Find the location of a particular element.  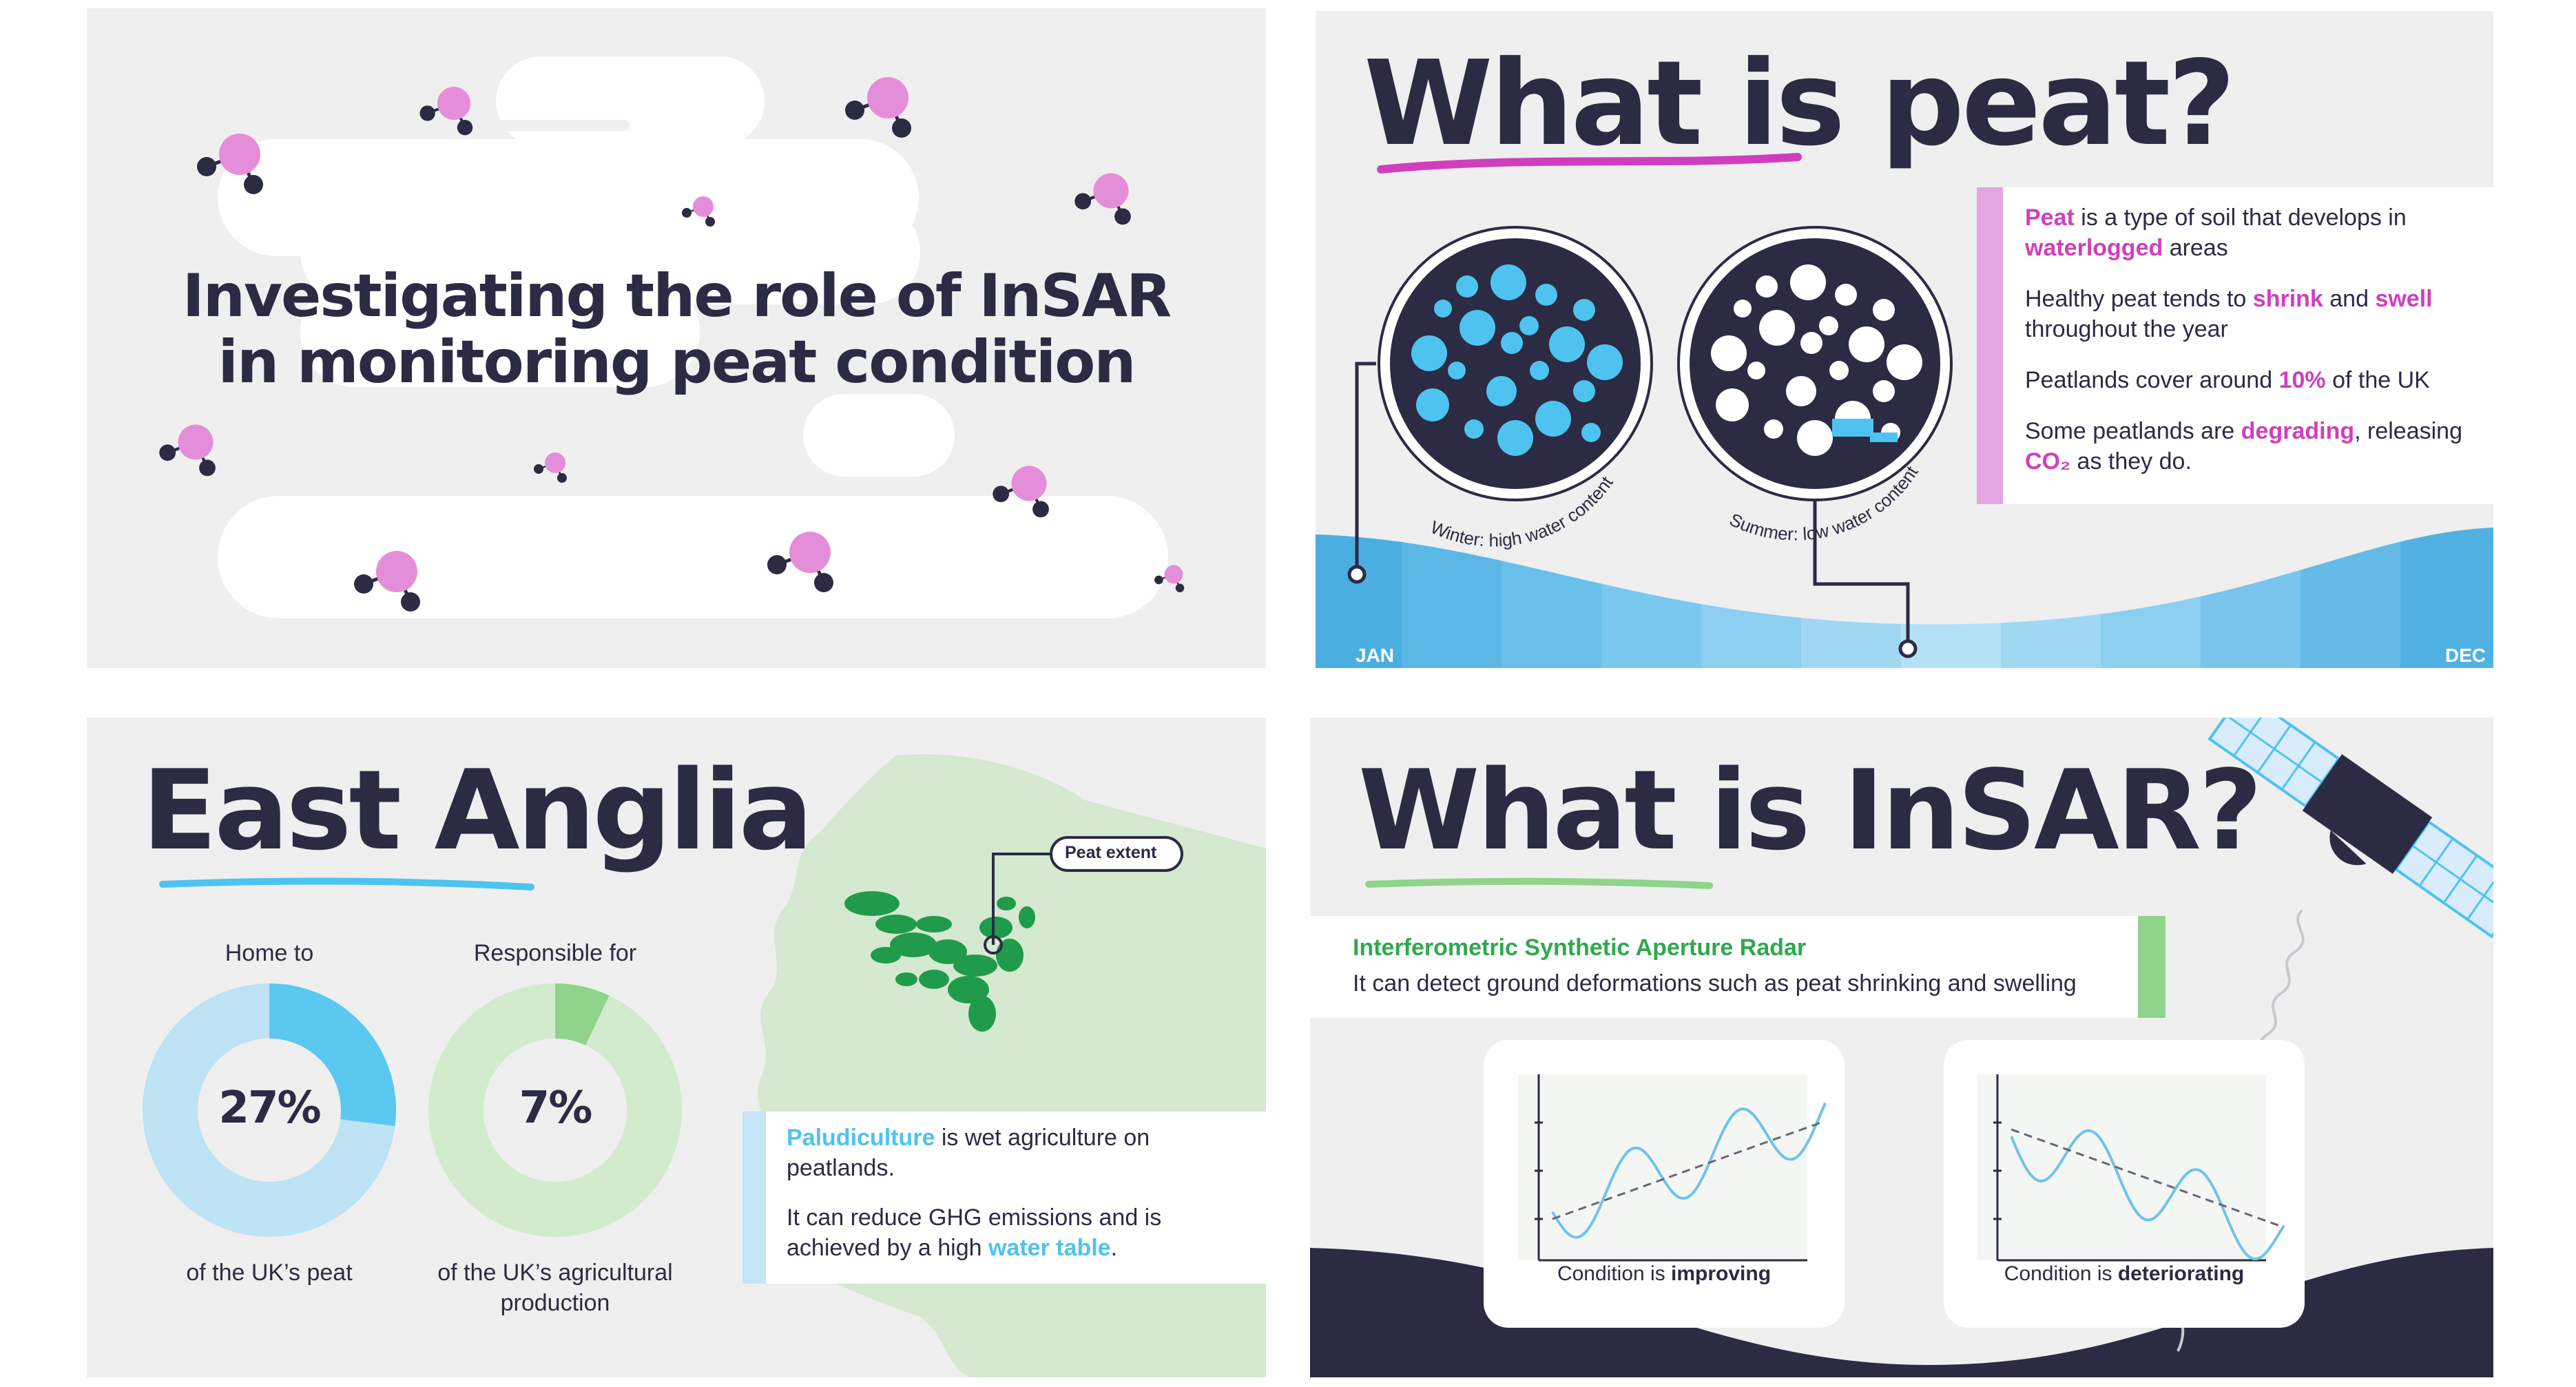

donut1-bottom-label: of the UK’s peat is located at coordinates (269, 1273).